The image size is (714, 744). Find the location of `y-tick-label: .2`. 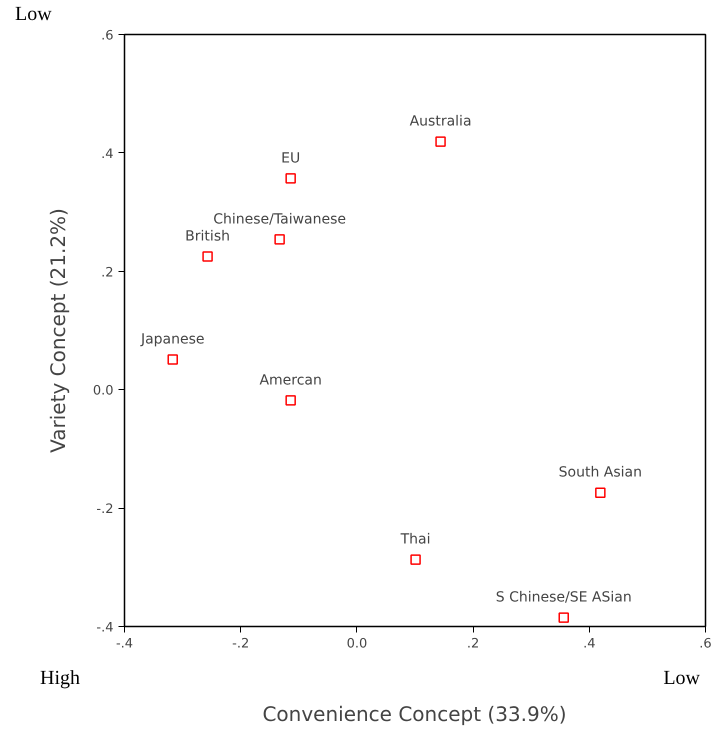

y-tick-label: .2 is located at coordinates (107, 272).